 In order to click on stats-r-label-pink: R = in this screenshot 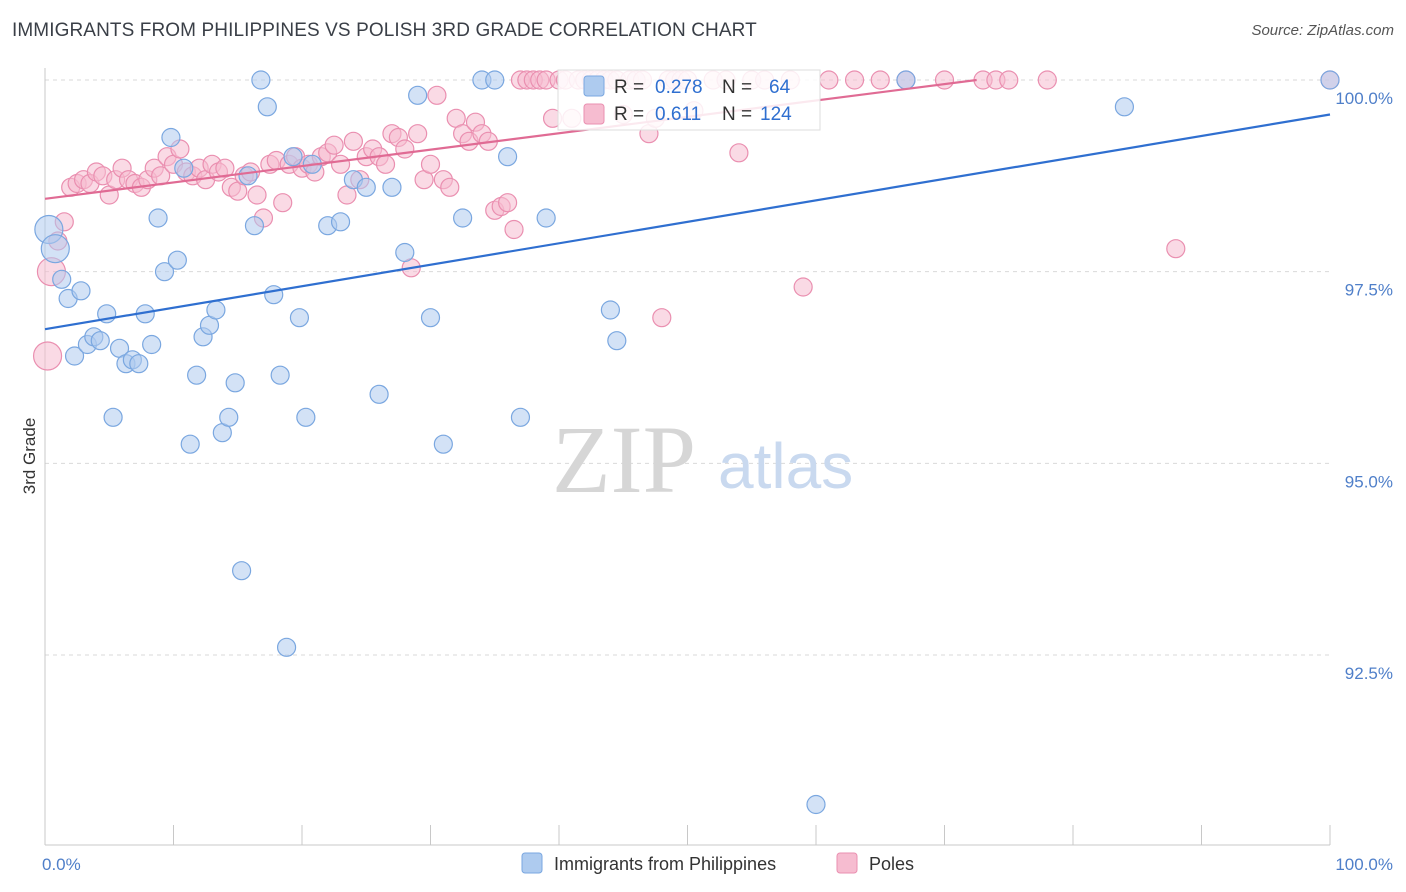, I will do `click(629, 114)`.